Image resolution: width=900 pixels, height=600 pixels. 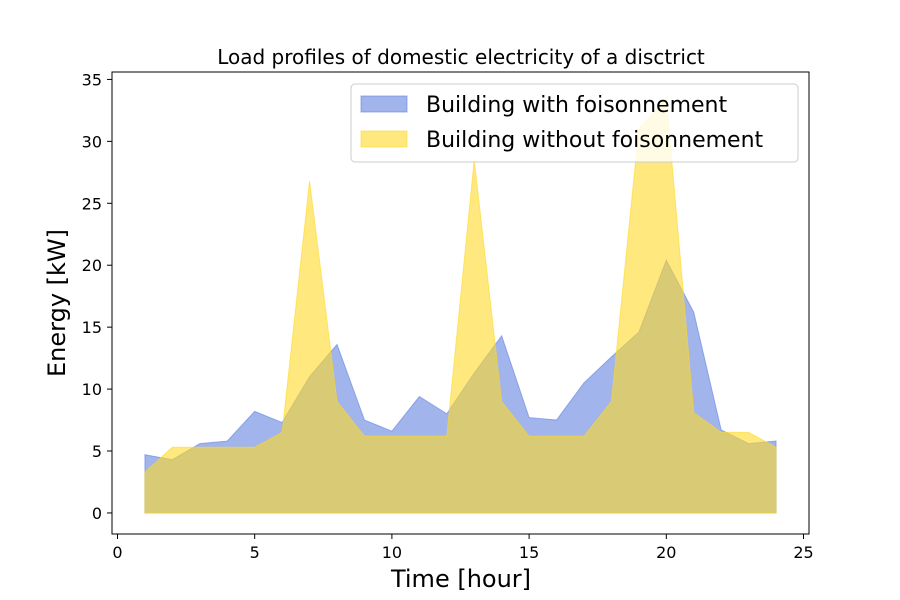 What do you see at coordinates (392, 552) in the screenshot?
I see `x-tick-label: 10` at bounding box center [392, 552].